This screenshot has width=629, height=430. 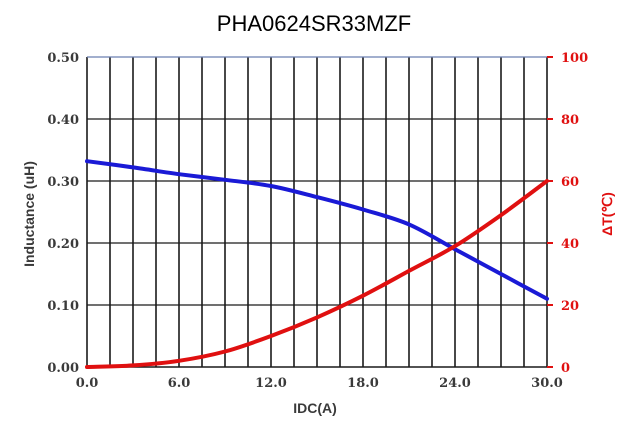 I want to click on x-tick-label: 6.0, so click(x=179, y=383).